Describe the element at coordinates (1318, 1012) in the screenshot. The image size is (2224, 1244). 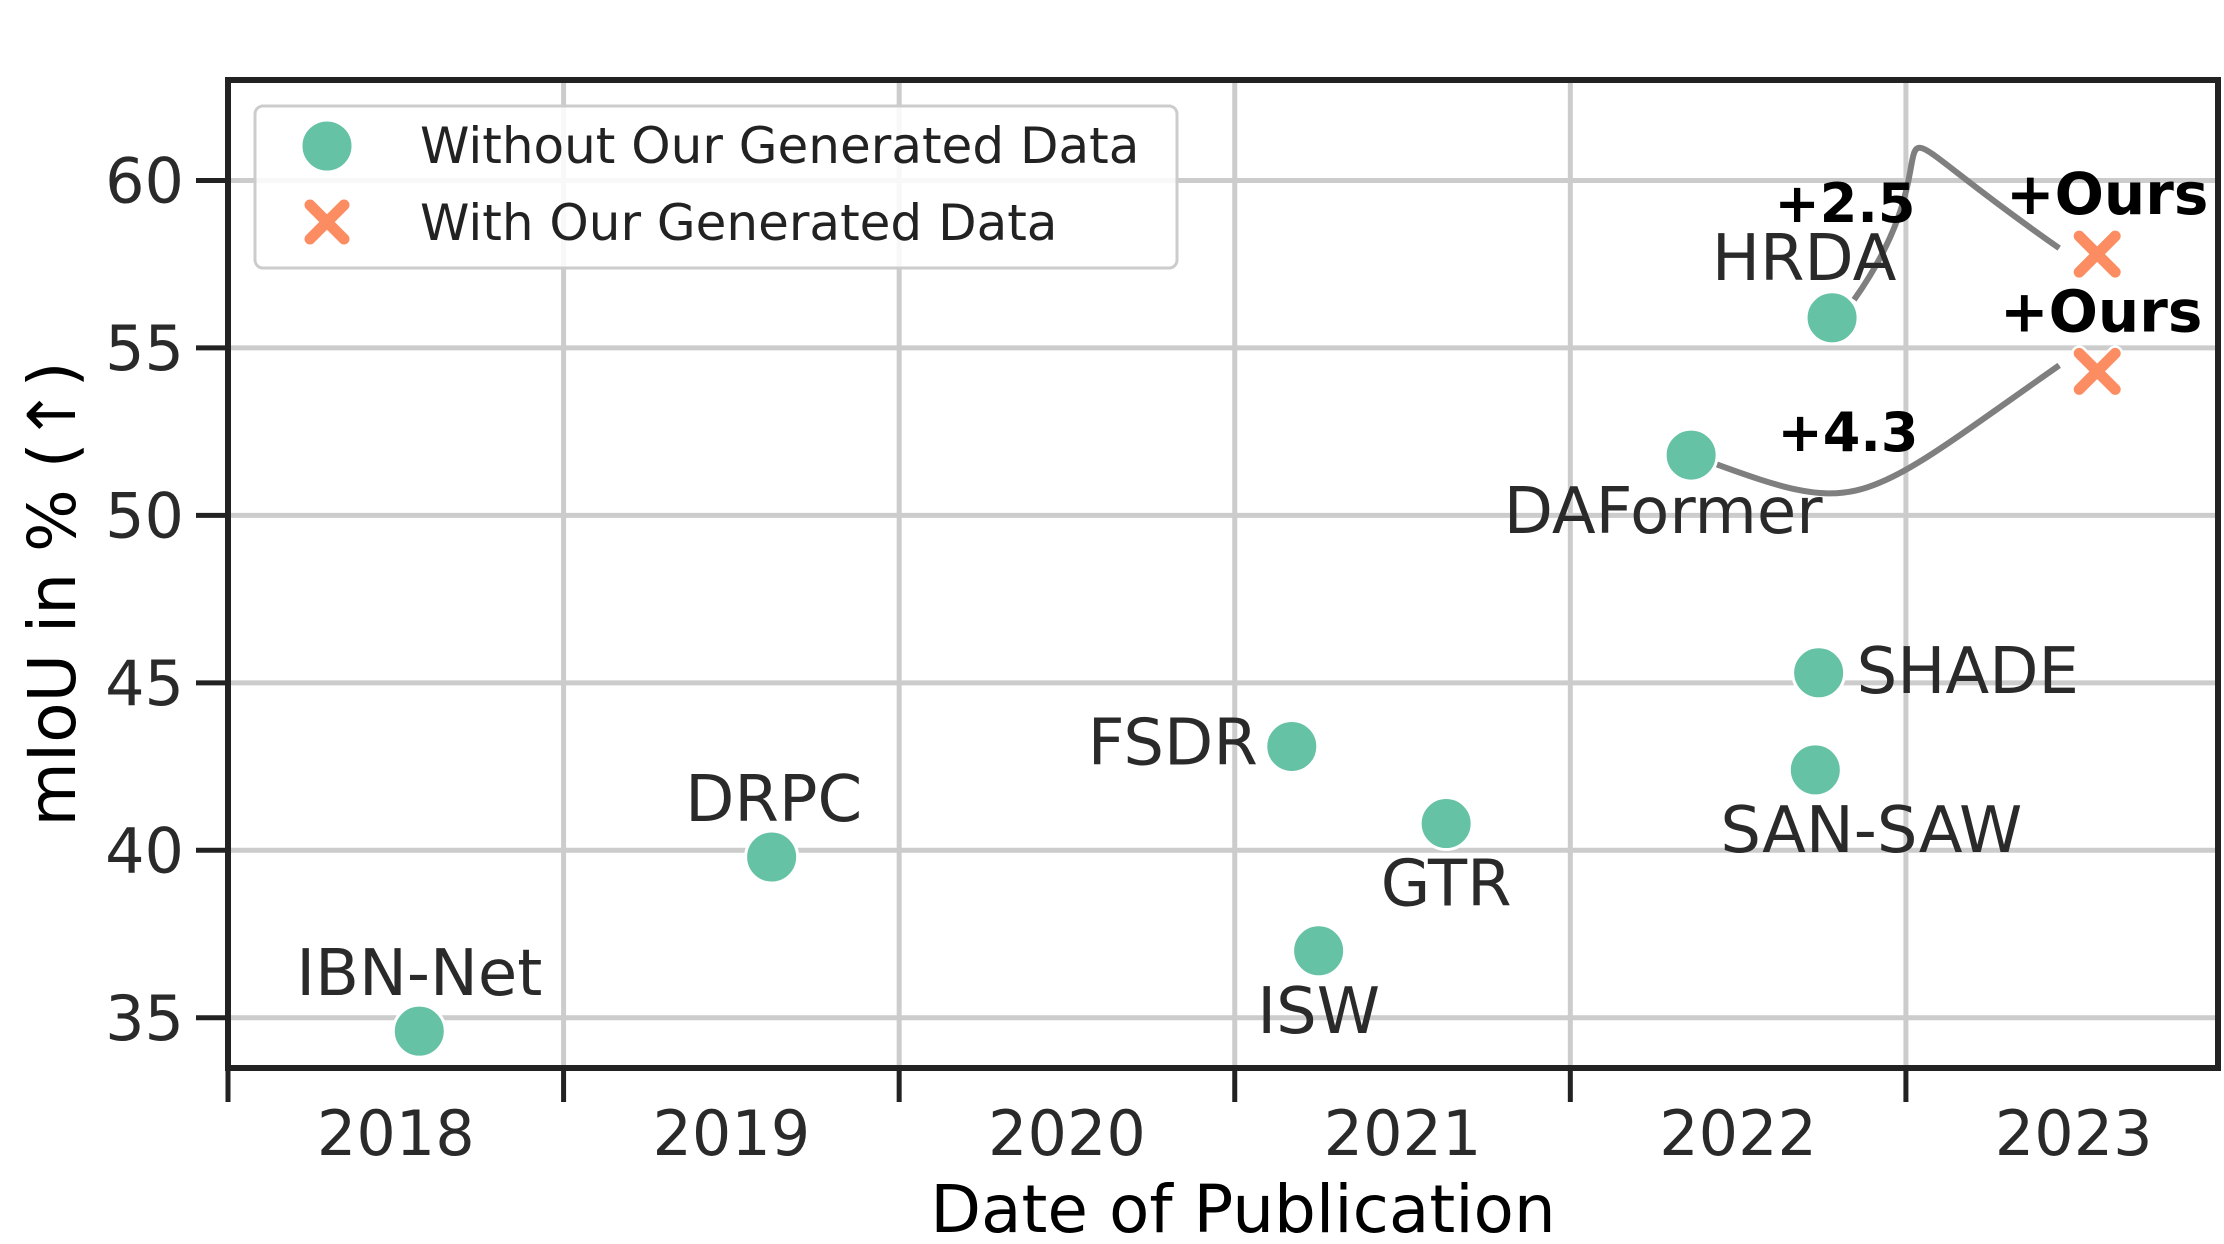
I see `point-label: ISW` at that location.